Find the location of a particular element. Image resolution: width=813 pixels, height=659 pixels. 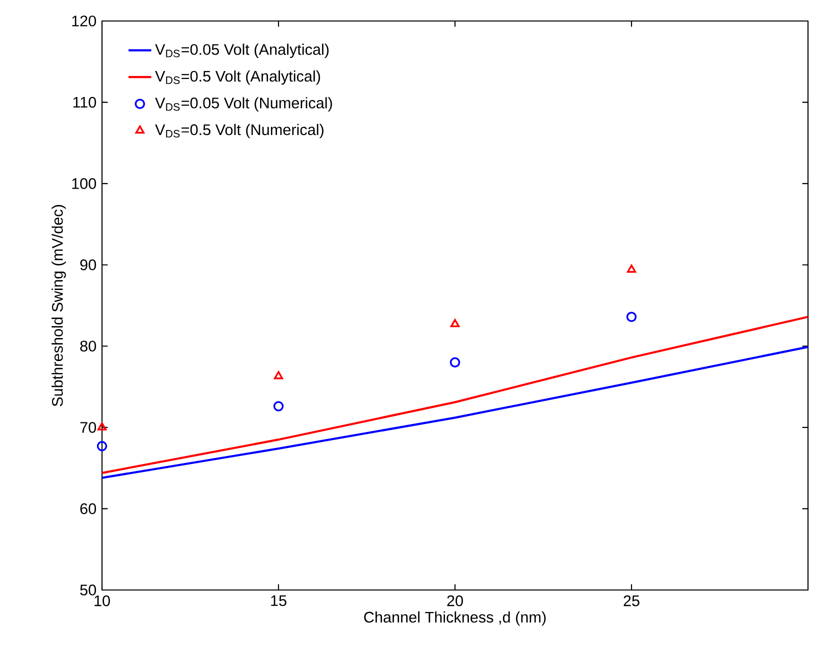

legend-label: V$_{DS}$=0.05 Volt (Analytical) is located at coordinates (242, 51).